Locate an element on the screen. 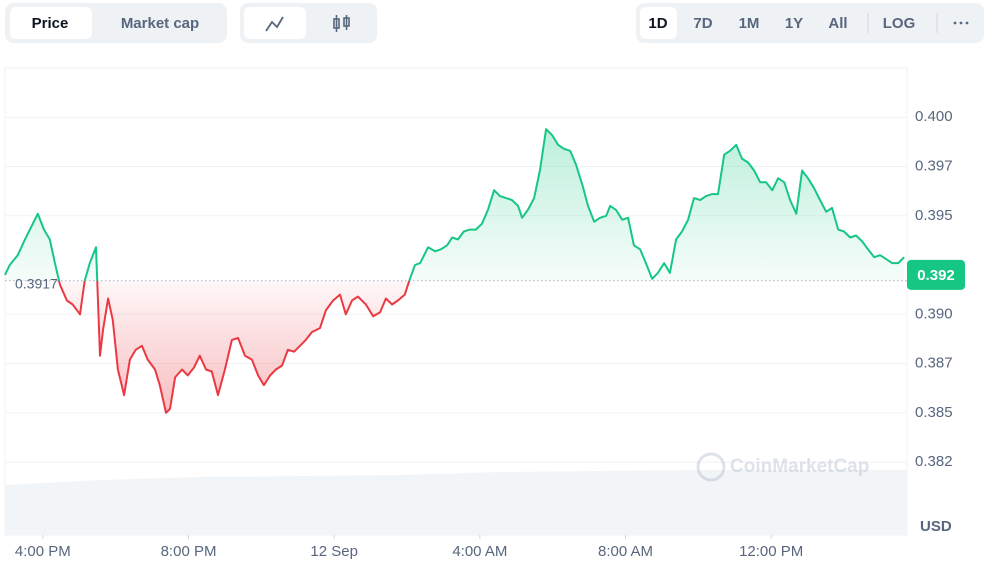 The width and height of the screenshot is (1002, 566). volume-band is located at coordinates (456, 502).